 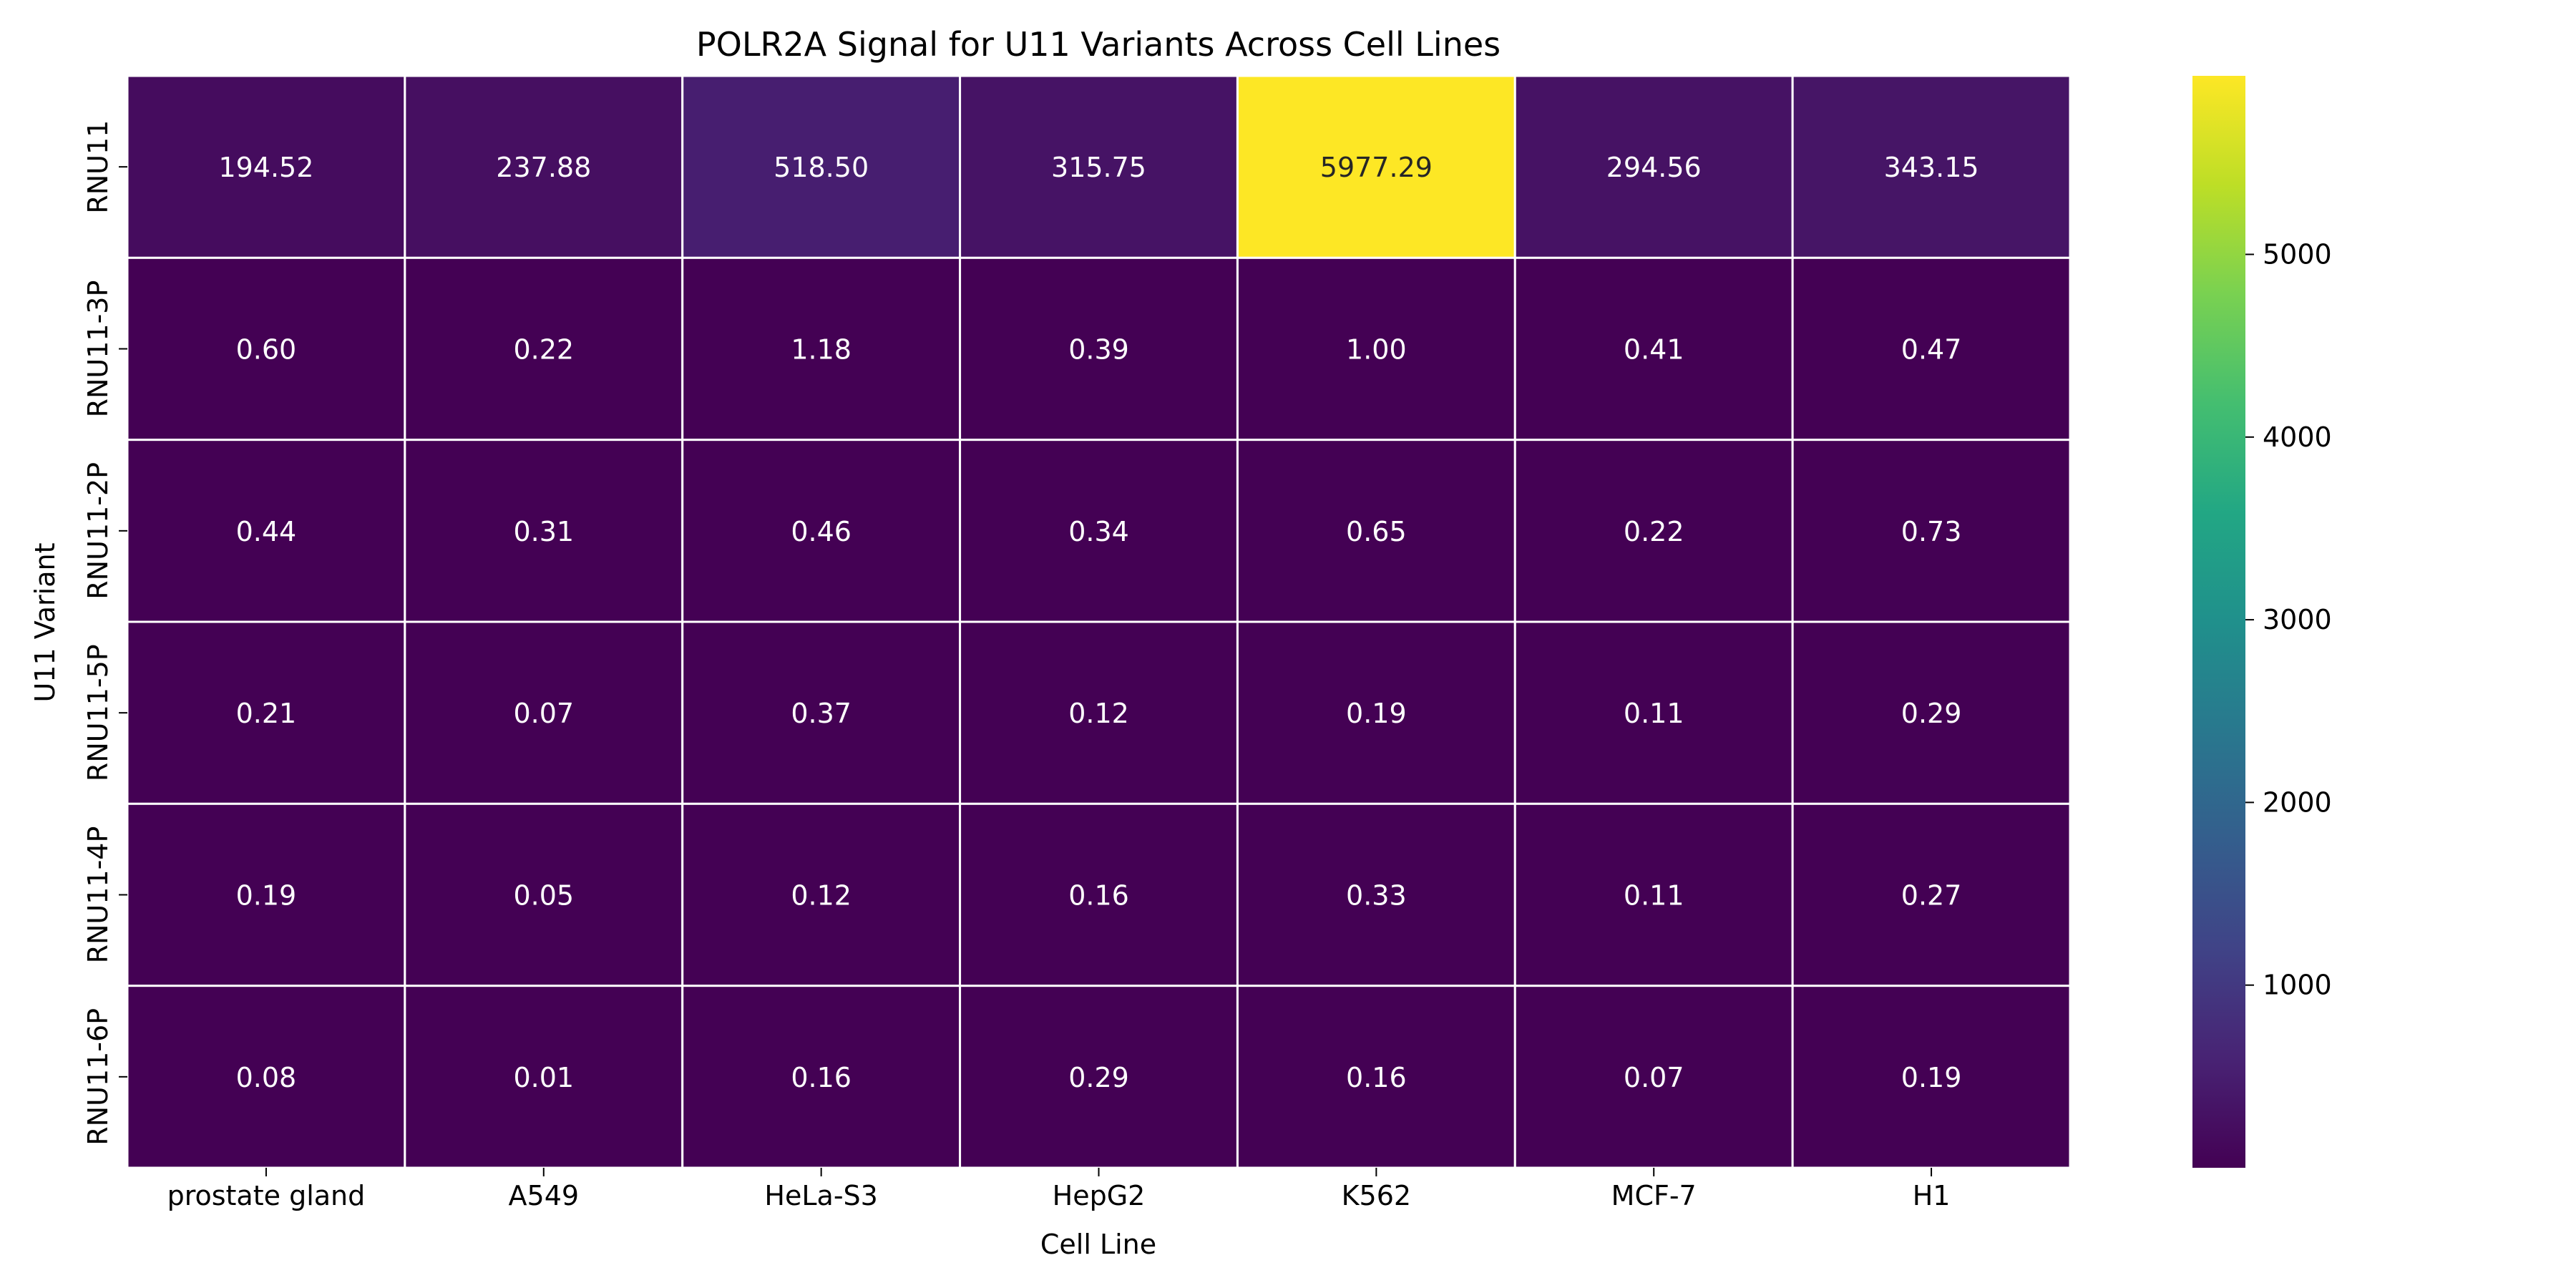 I want to click on y-tick-label: RNU11-6P, so click(x=98, y=1077).